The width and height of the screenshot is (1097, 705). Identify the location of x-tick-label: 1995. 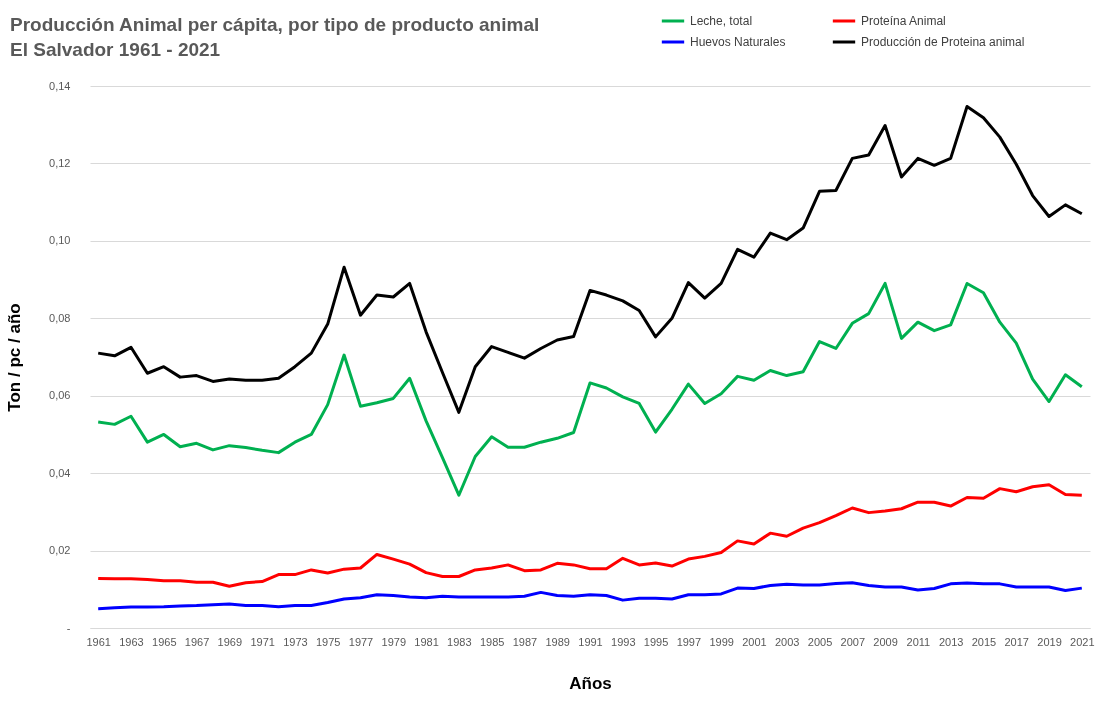
(656, 641).